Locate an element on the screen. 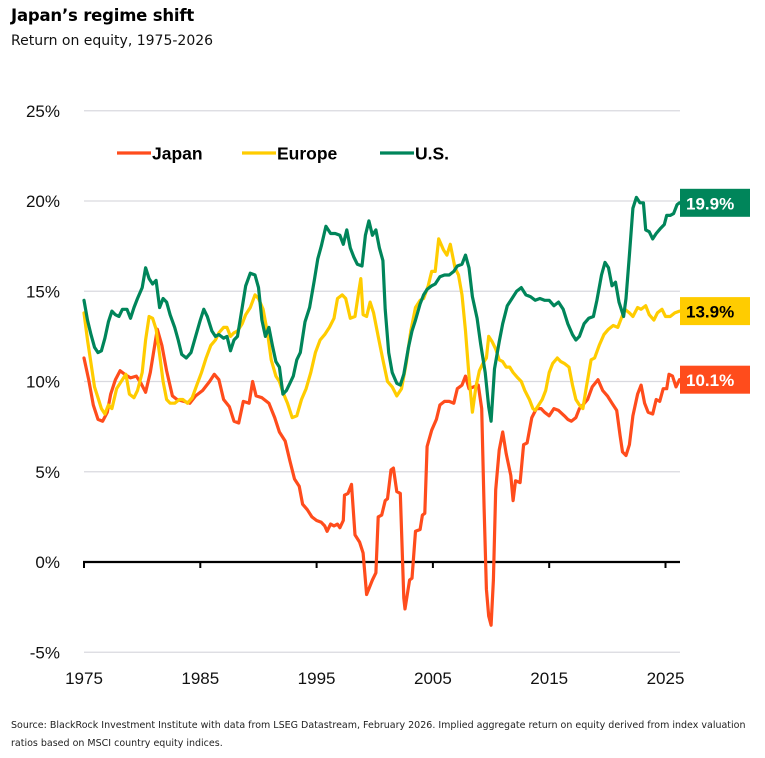  legend: Japan Europe U.S. is located at coordinates (283, 154).